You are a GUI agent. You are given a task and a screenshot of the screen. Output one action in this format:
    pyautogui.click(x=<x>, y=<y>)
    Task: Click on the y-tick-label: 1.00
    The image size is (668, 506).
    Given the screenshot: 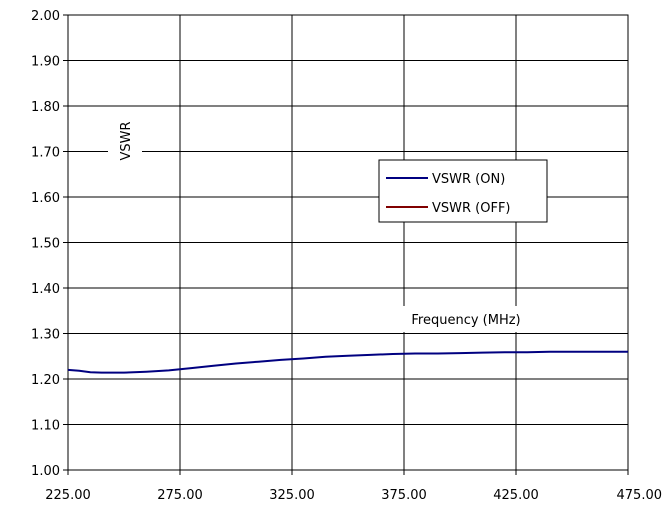 What is the action you would take?
    pyautogui.click(x=45, y=471)
    